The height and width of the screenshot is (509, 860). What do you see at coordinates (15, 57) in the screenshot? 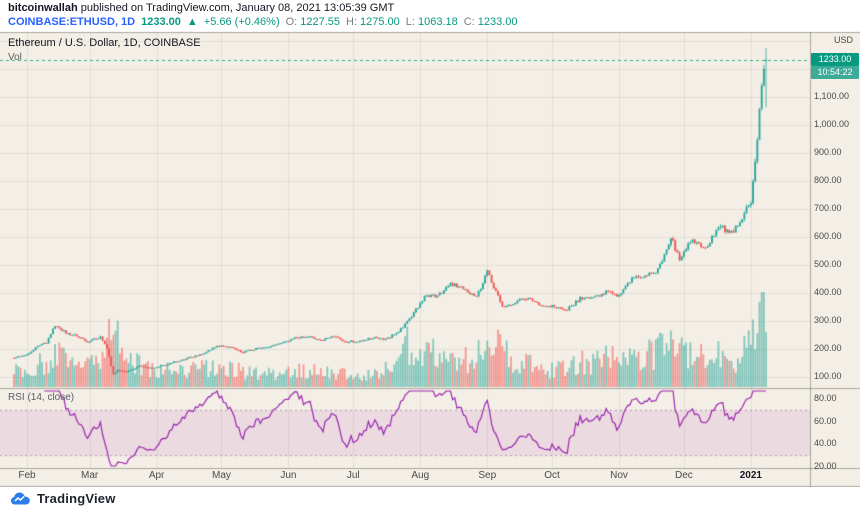
I see `volume-indicator-label: Vol` at bounding box center [15, 57].